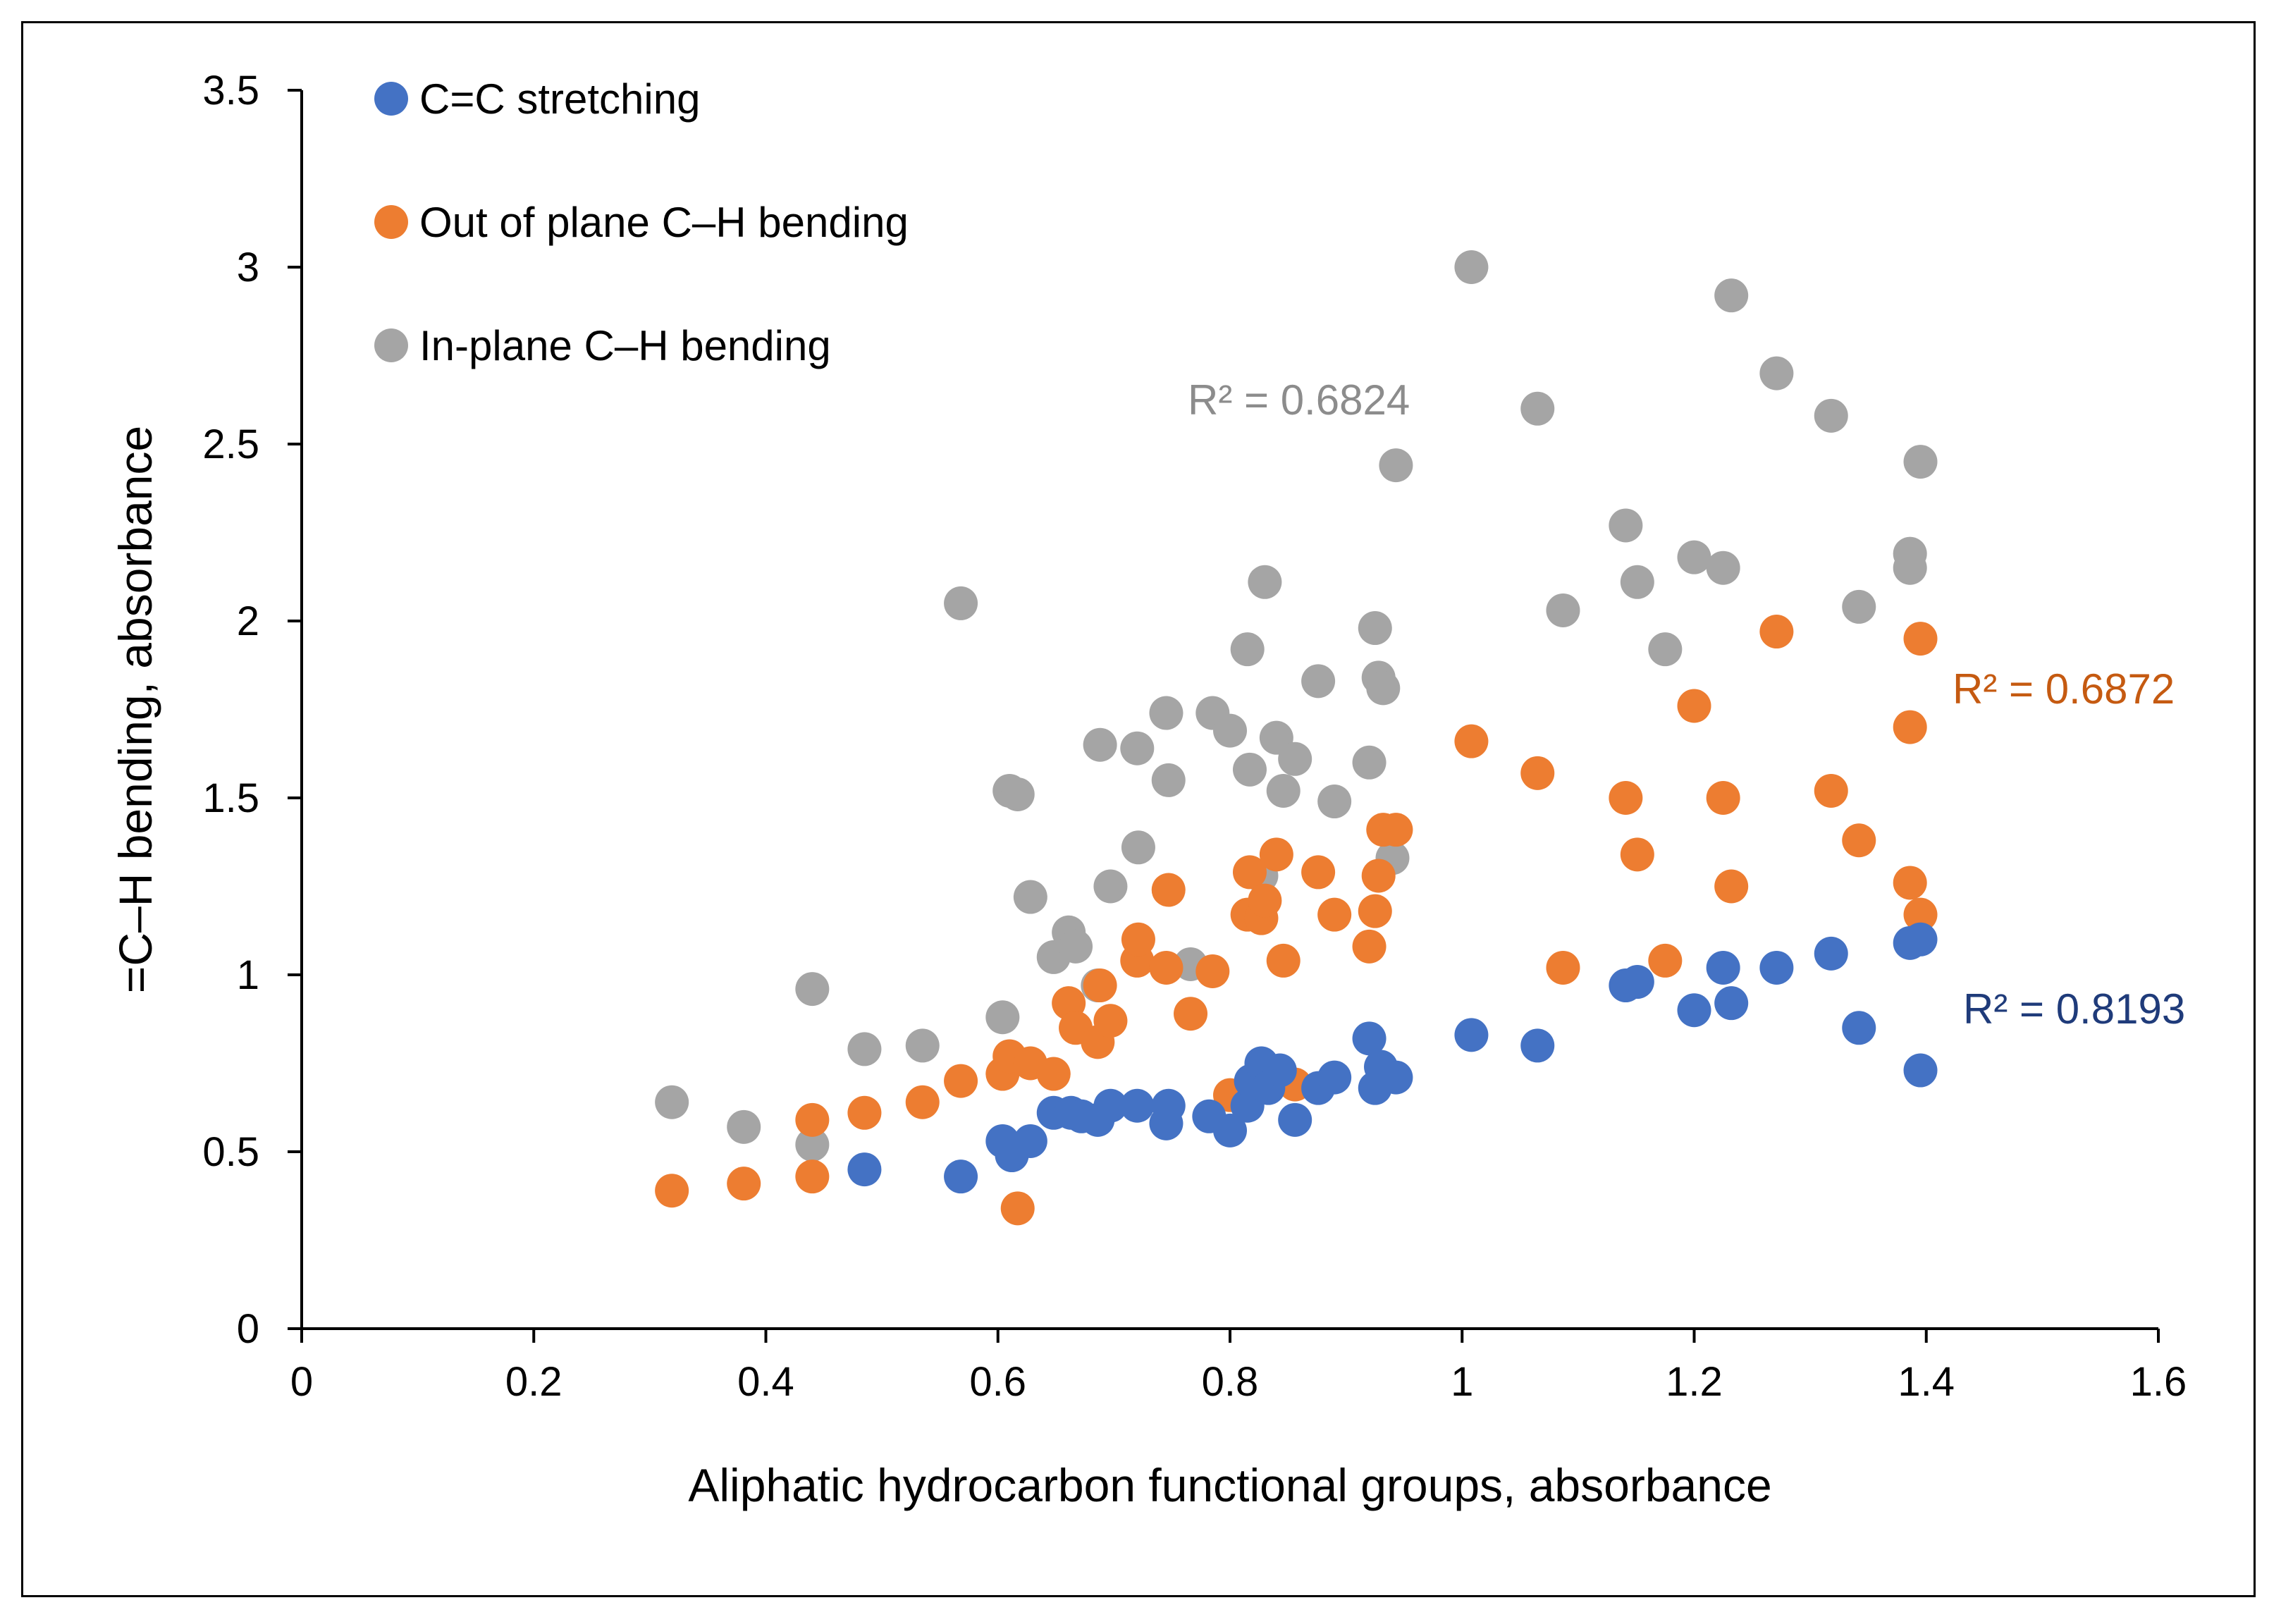  I want to click on x-tick-label: 0.4, so click(765, 1382).